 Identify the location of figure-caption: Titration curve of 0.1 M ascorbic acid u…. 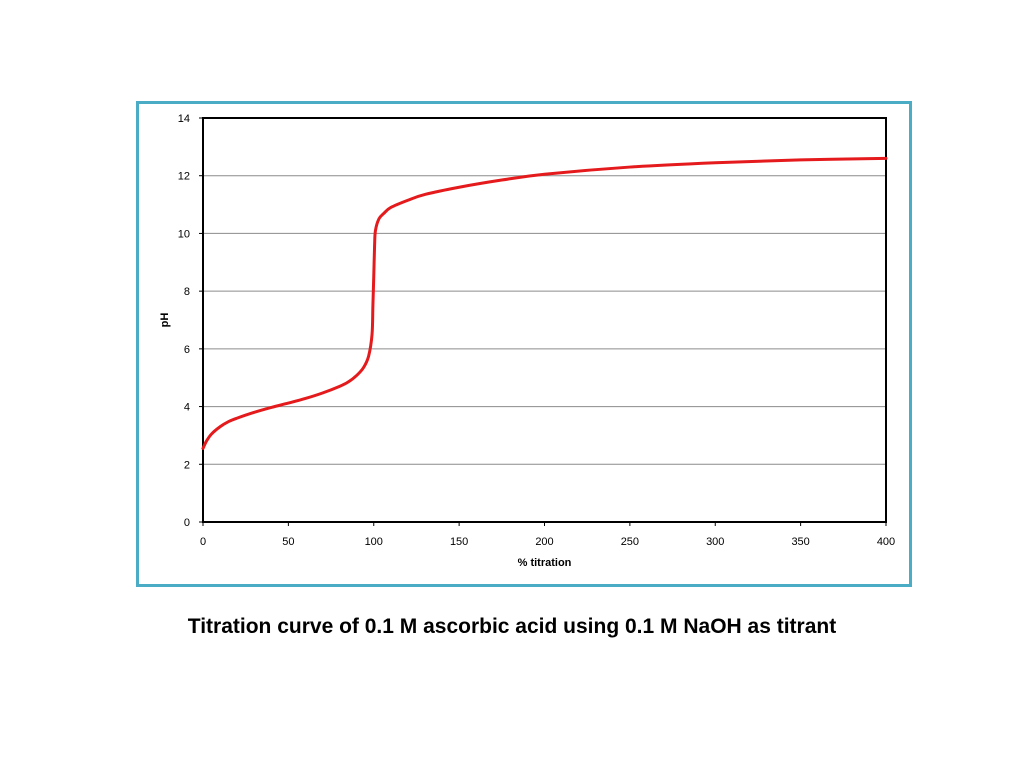
(512, 626).